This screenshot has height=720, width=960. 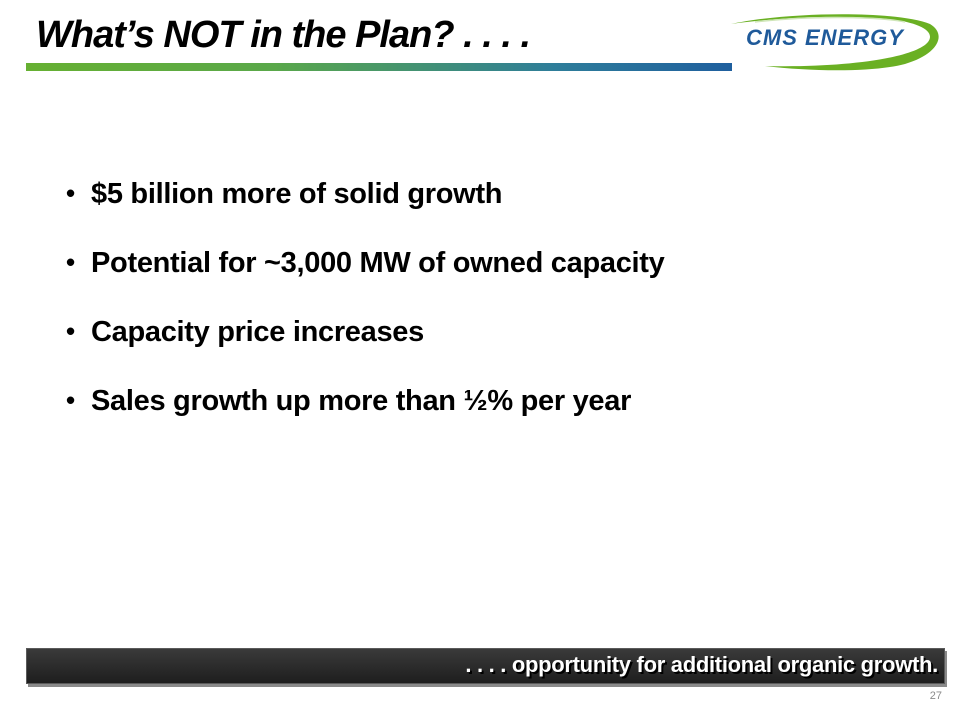 What do you see at coordinates (935, 696) in the screenshot?
I see `page-number: 27` at bounding box center [935, 696].